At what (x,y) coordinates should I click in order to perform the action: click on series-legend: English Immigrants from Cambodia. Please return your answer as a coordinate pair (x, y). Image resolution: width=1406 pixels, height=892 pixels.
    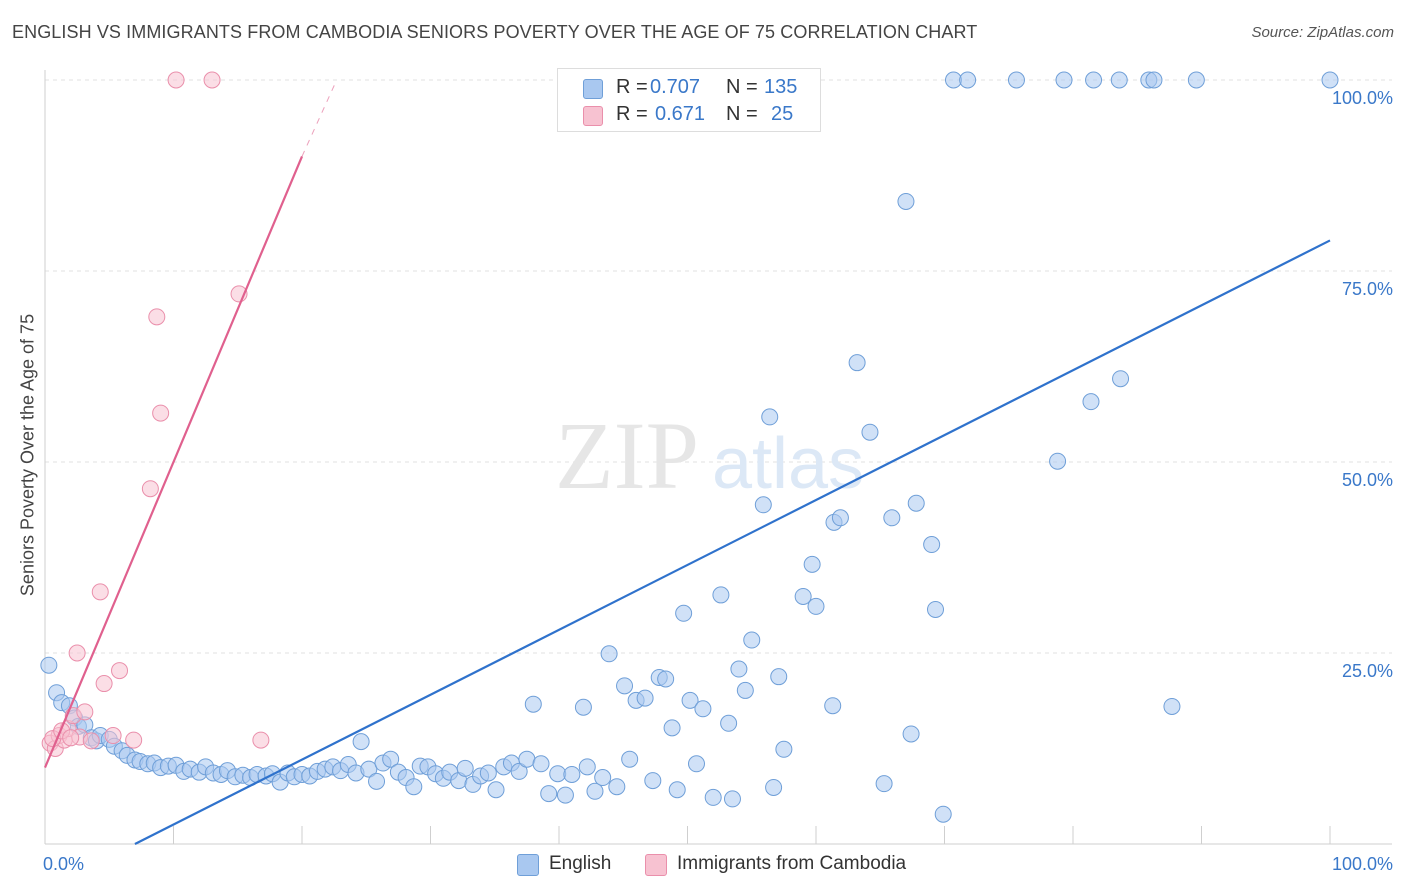
    Looking at the image, I should click on (703, 865).